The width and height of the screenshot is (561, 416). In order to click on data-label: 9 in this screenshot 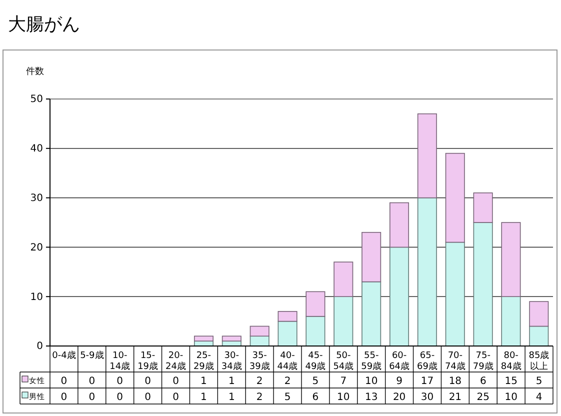, I will do `click(399, 381)`.